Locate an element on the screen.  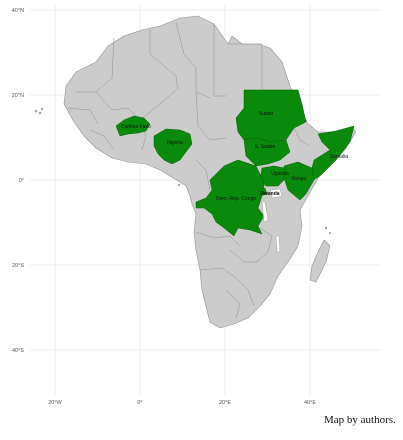
country-rwanda is located at coordinates (262, 192).